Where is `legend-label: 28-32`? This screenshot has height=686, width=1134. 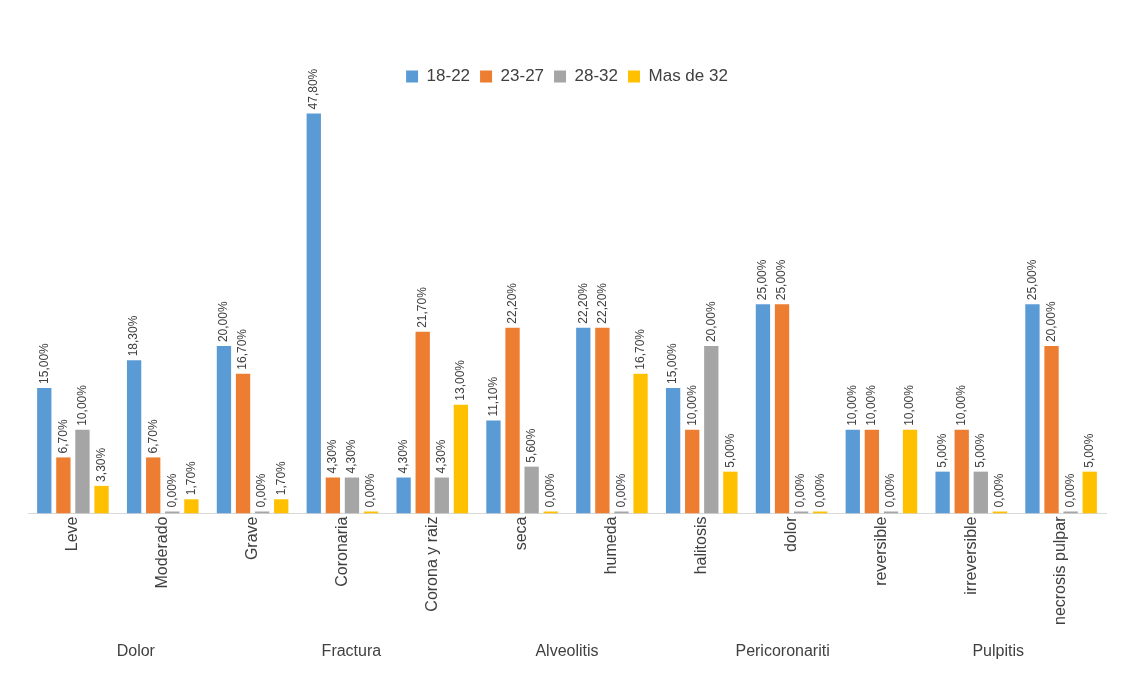
legend-label: 28-32 is located at coordinates (596, 76).